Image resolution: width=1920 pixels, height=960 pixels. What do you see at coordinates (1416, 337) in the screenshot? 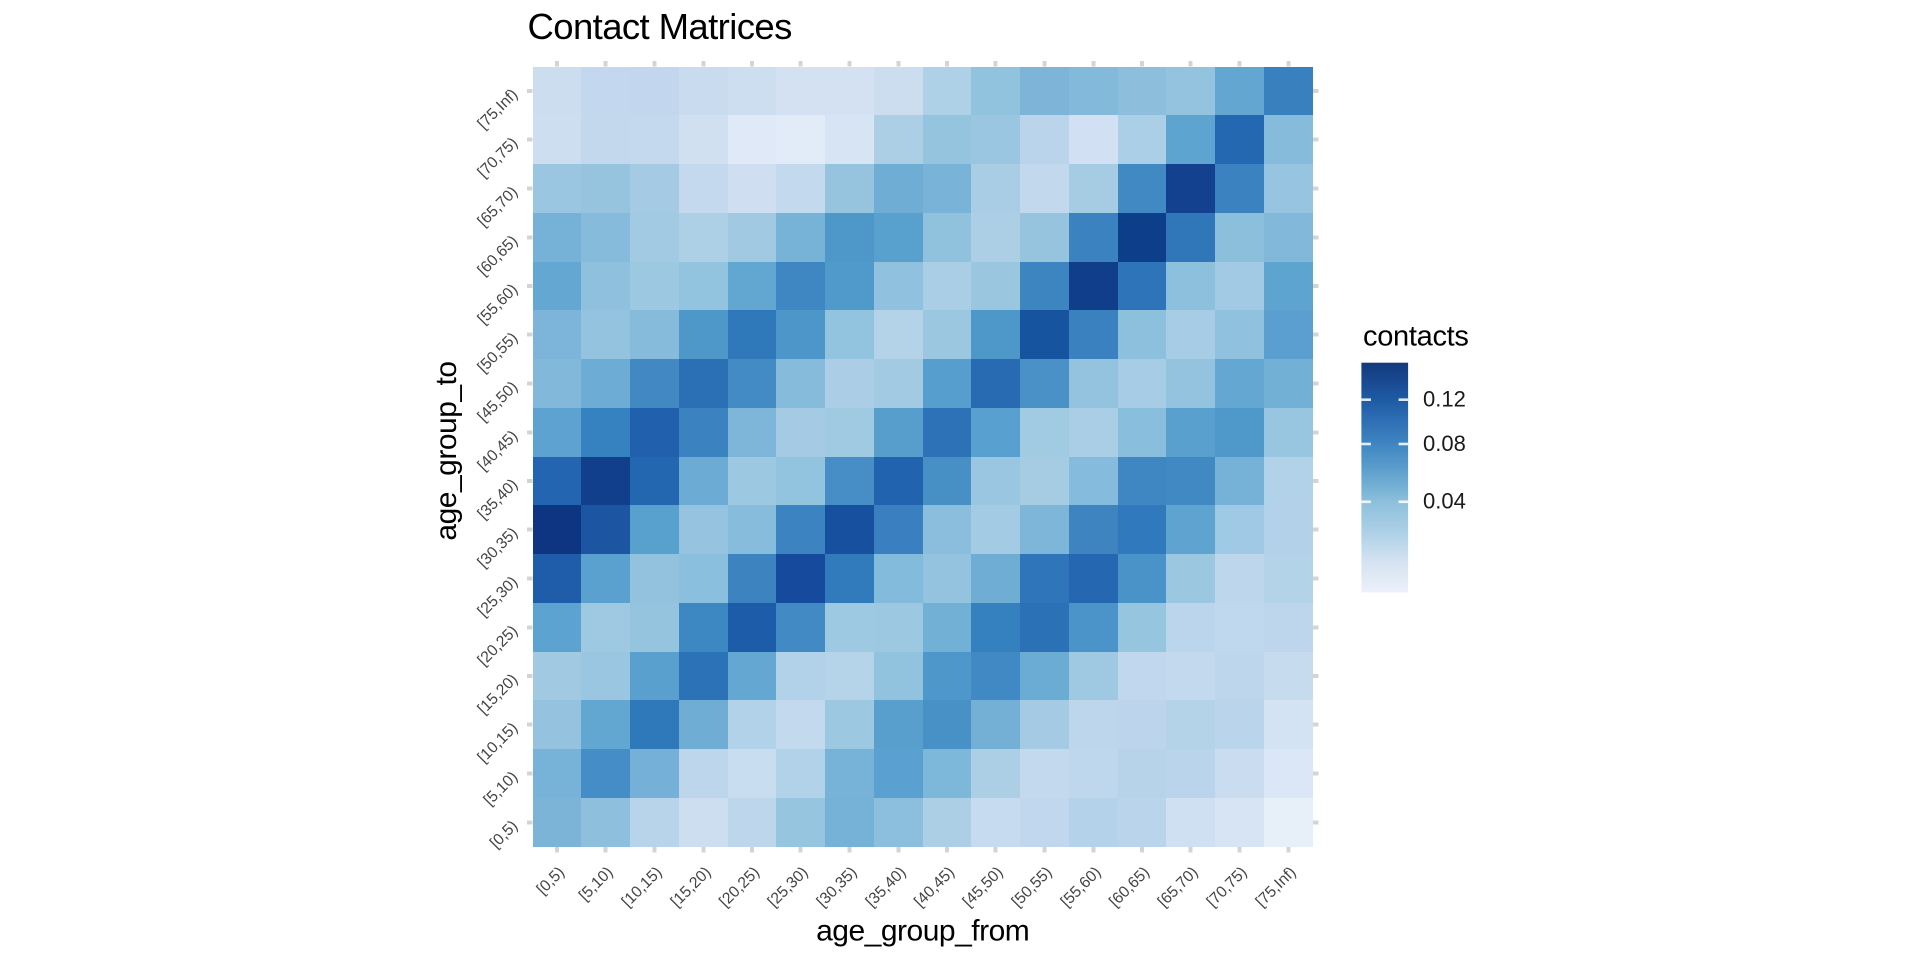
I see `svg-text: contacts` at bounding box center [1416, 337].